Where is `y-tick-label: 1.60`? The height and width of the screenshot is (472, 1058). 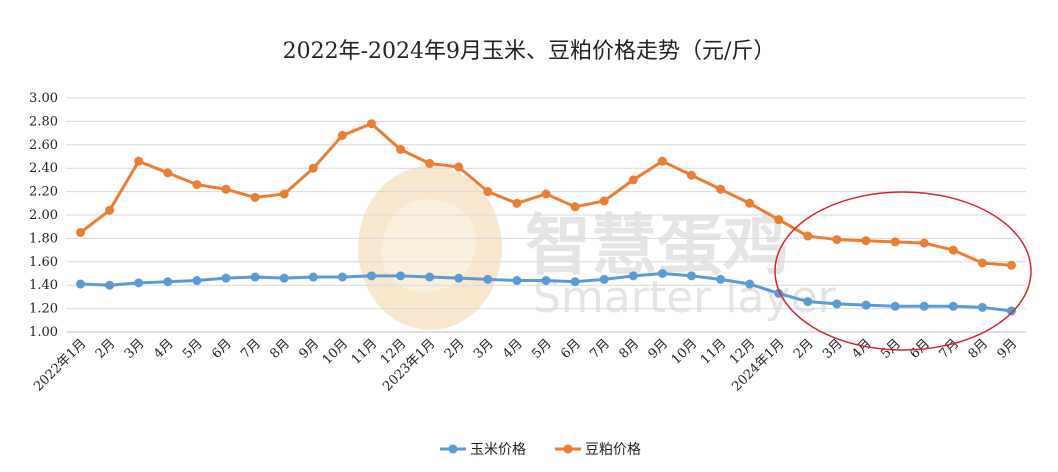
y-tick-label: 1.60 is located at coordinates (43, 262).